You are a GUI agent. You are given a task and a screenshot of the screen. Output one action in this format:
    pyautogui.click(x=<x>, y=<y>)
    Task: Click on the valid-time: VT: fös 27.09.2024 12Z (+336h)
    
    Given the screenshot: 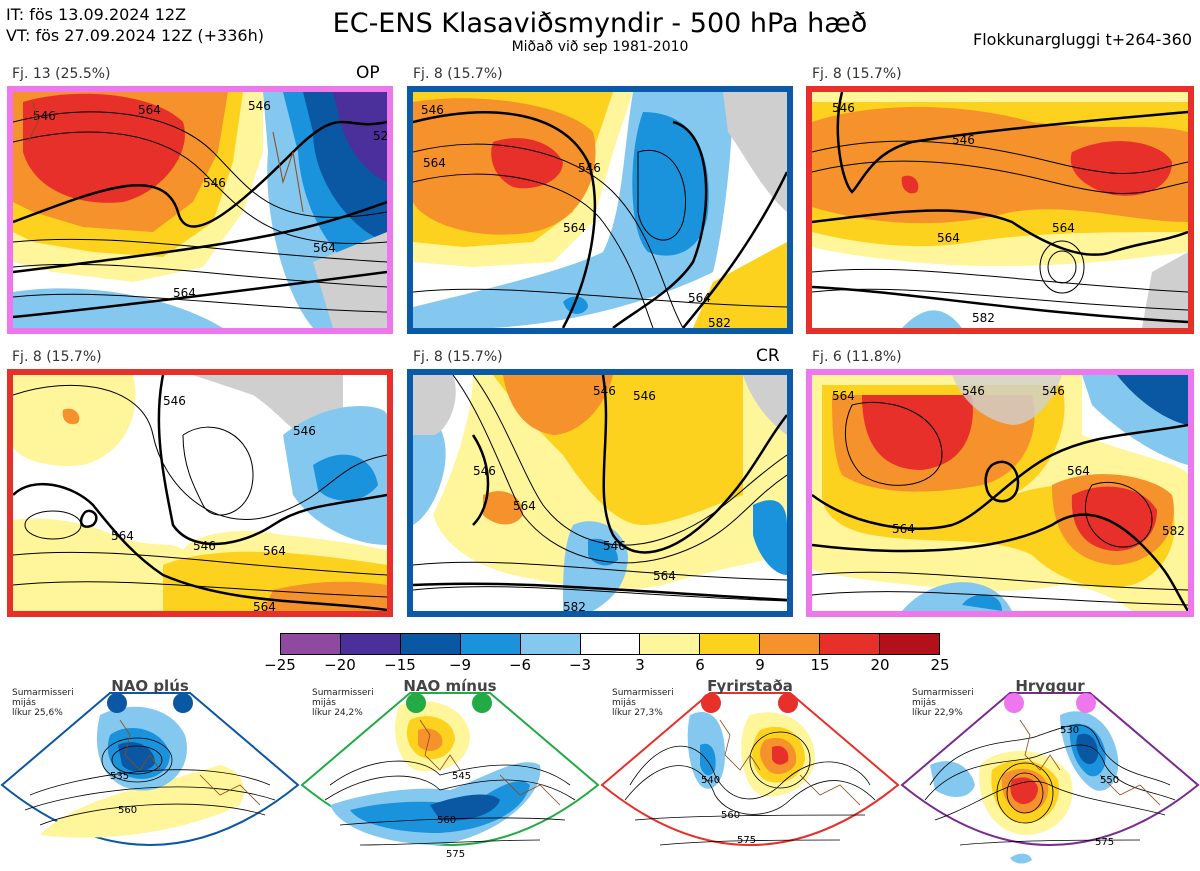 What is the action you would take?
    pyautogui.click(x=135, y=35)
    